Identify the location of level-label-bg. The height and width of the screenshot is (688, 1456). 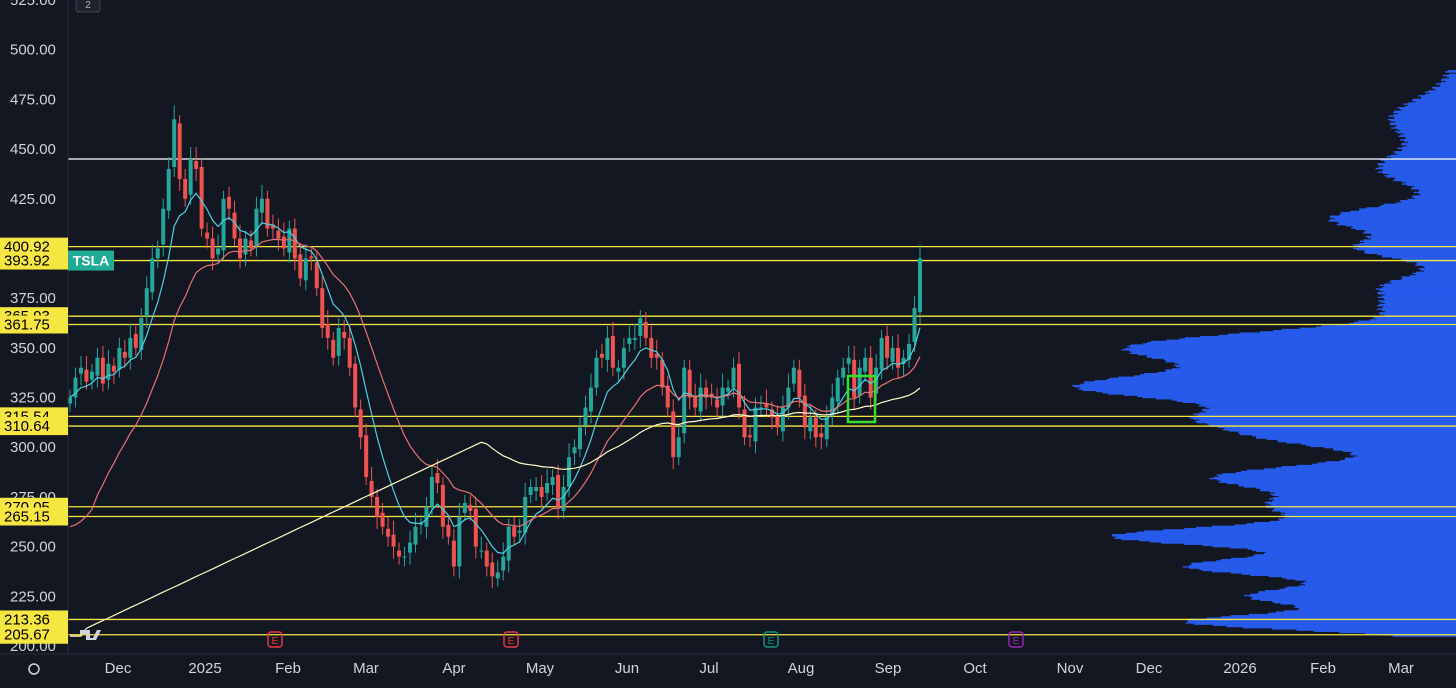
(34, 619).